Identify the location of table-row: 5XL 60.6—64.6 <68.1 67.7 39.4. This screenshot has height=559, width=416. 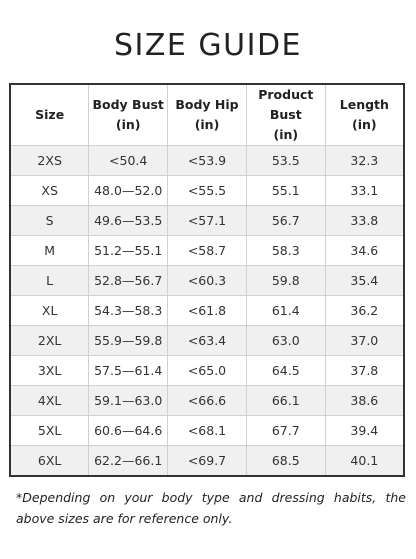
(207, 430).